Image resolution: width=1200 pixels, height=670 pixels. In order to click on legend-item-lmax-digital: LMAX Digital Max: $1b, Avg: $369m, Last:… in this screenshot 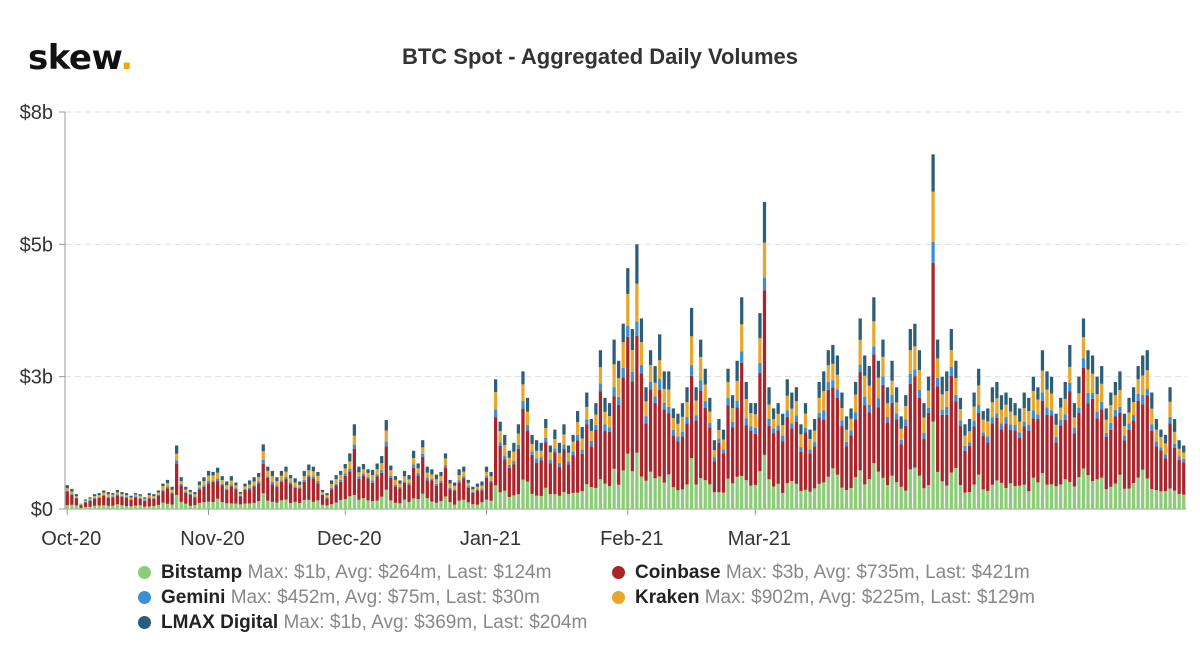, I will do `click(362, 623)`.